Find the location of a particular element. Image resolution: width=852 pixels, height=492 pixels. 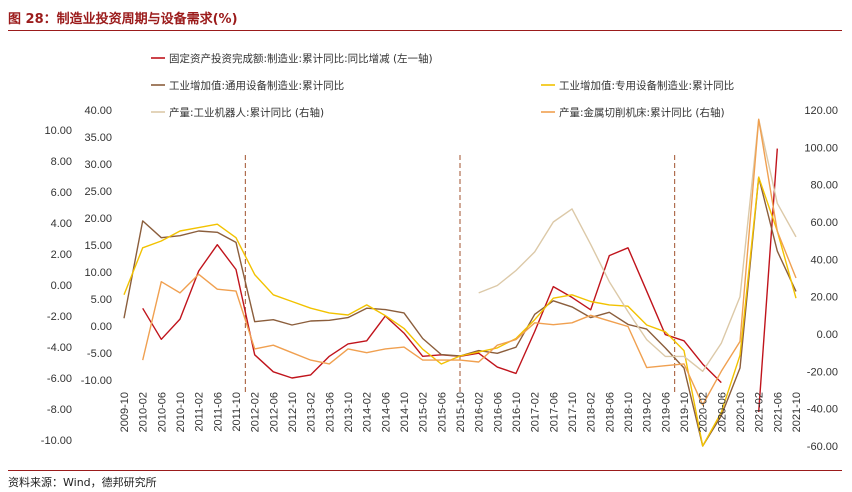

right-axis-tick: 80.00 is located at coordinates (824, 186).